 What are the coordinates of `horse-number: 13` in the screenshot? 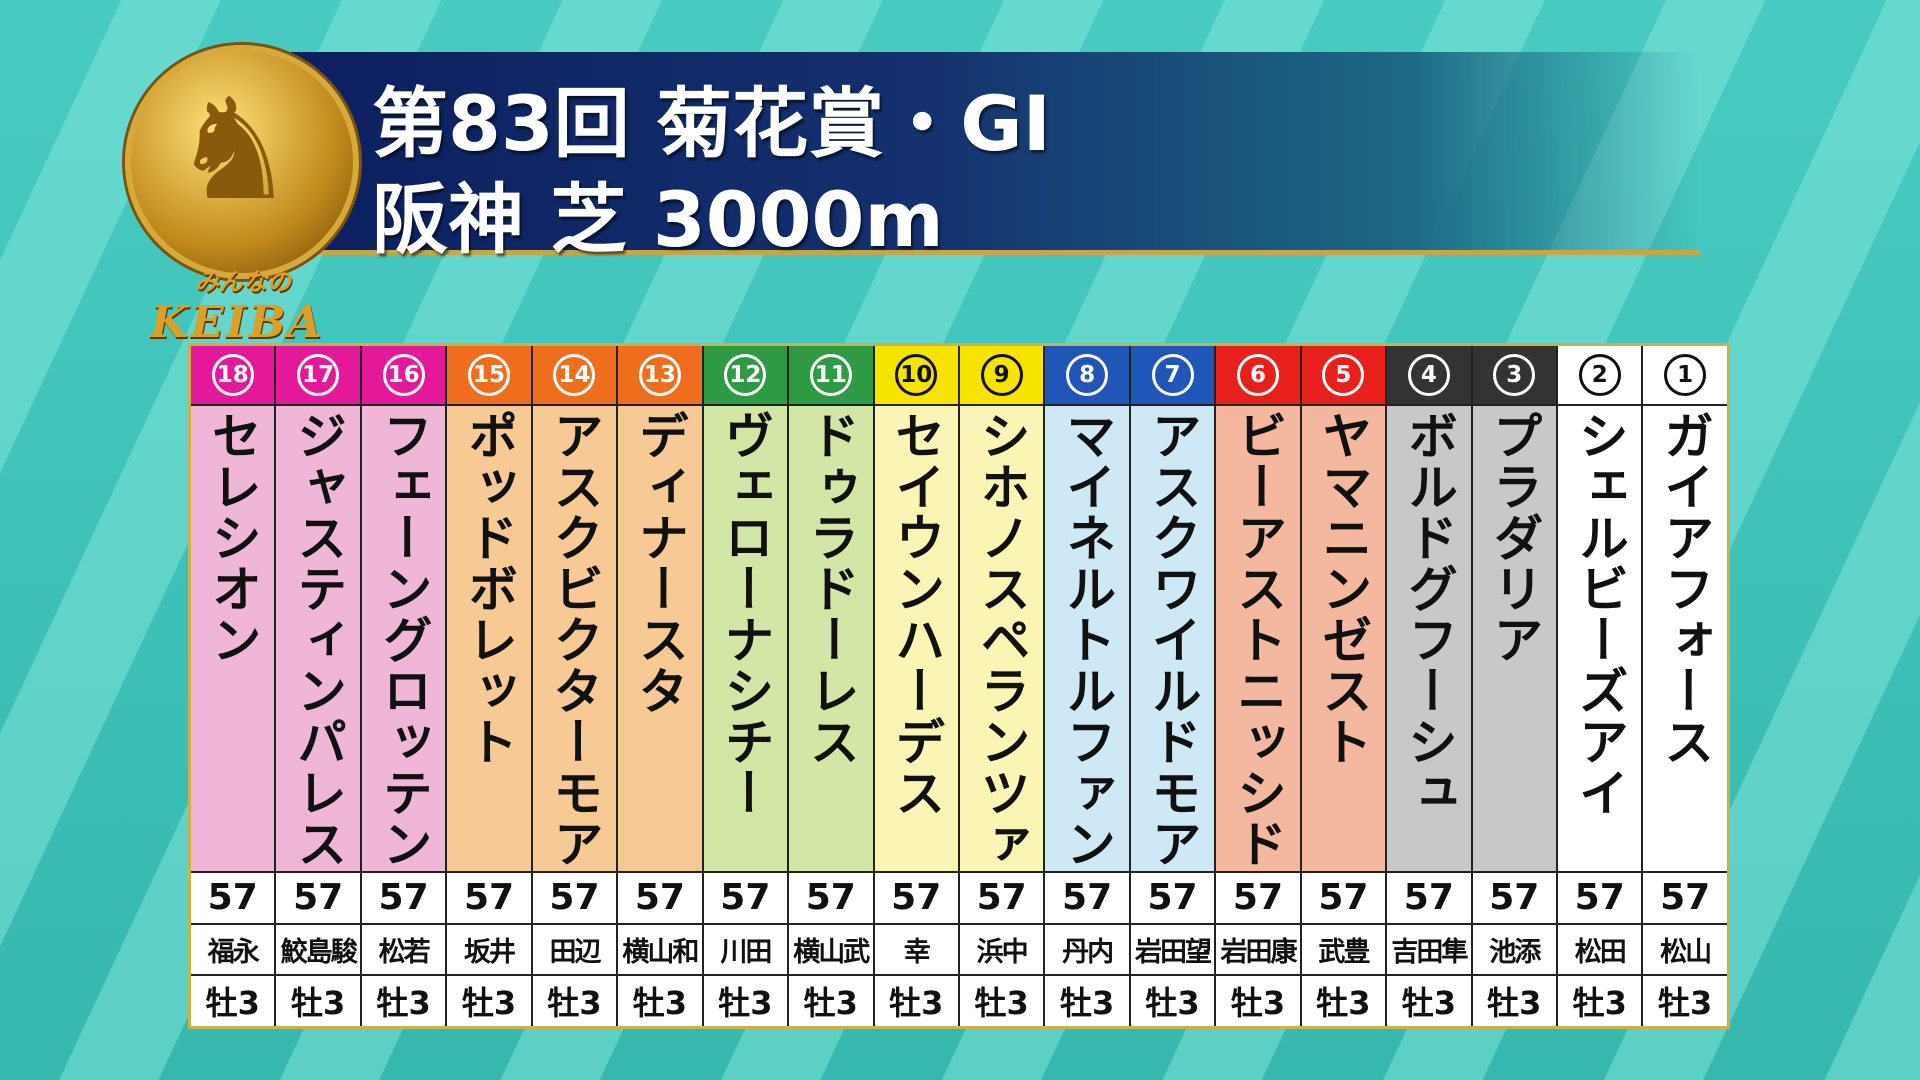 It's located at (659, 374).